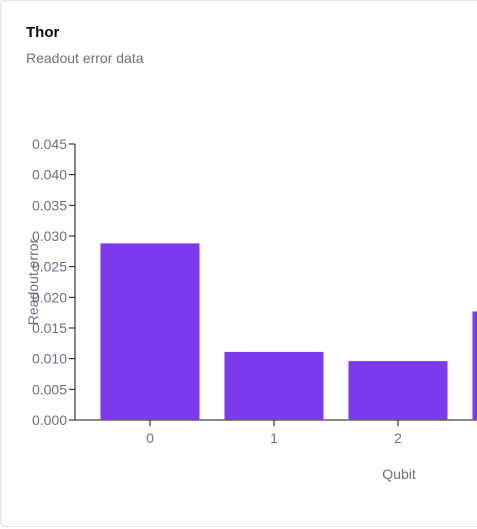  I want to click on x-tick-label: 2, so click(398, 438).